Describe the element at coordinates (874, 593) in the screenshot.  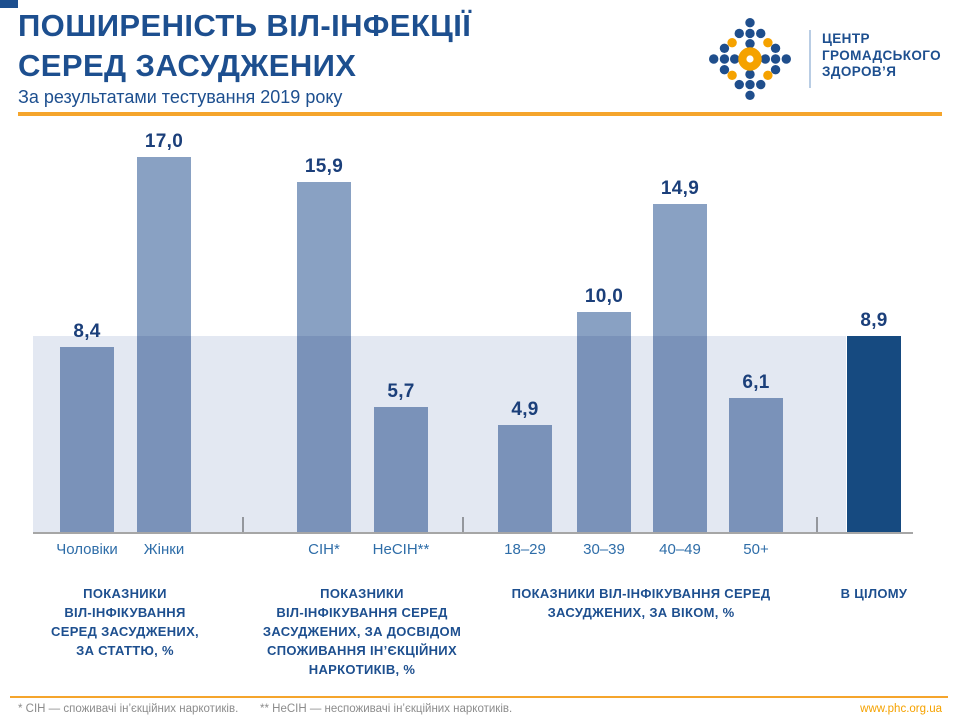
I see `group-label: В ЦІЛОМУ` at that location.